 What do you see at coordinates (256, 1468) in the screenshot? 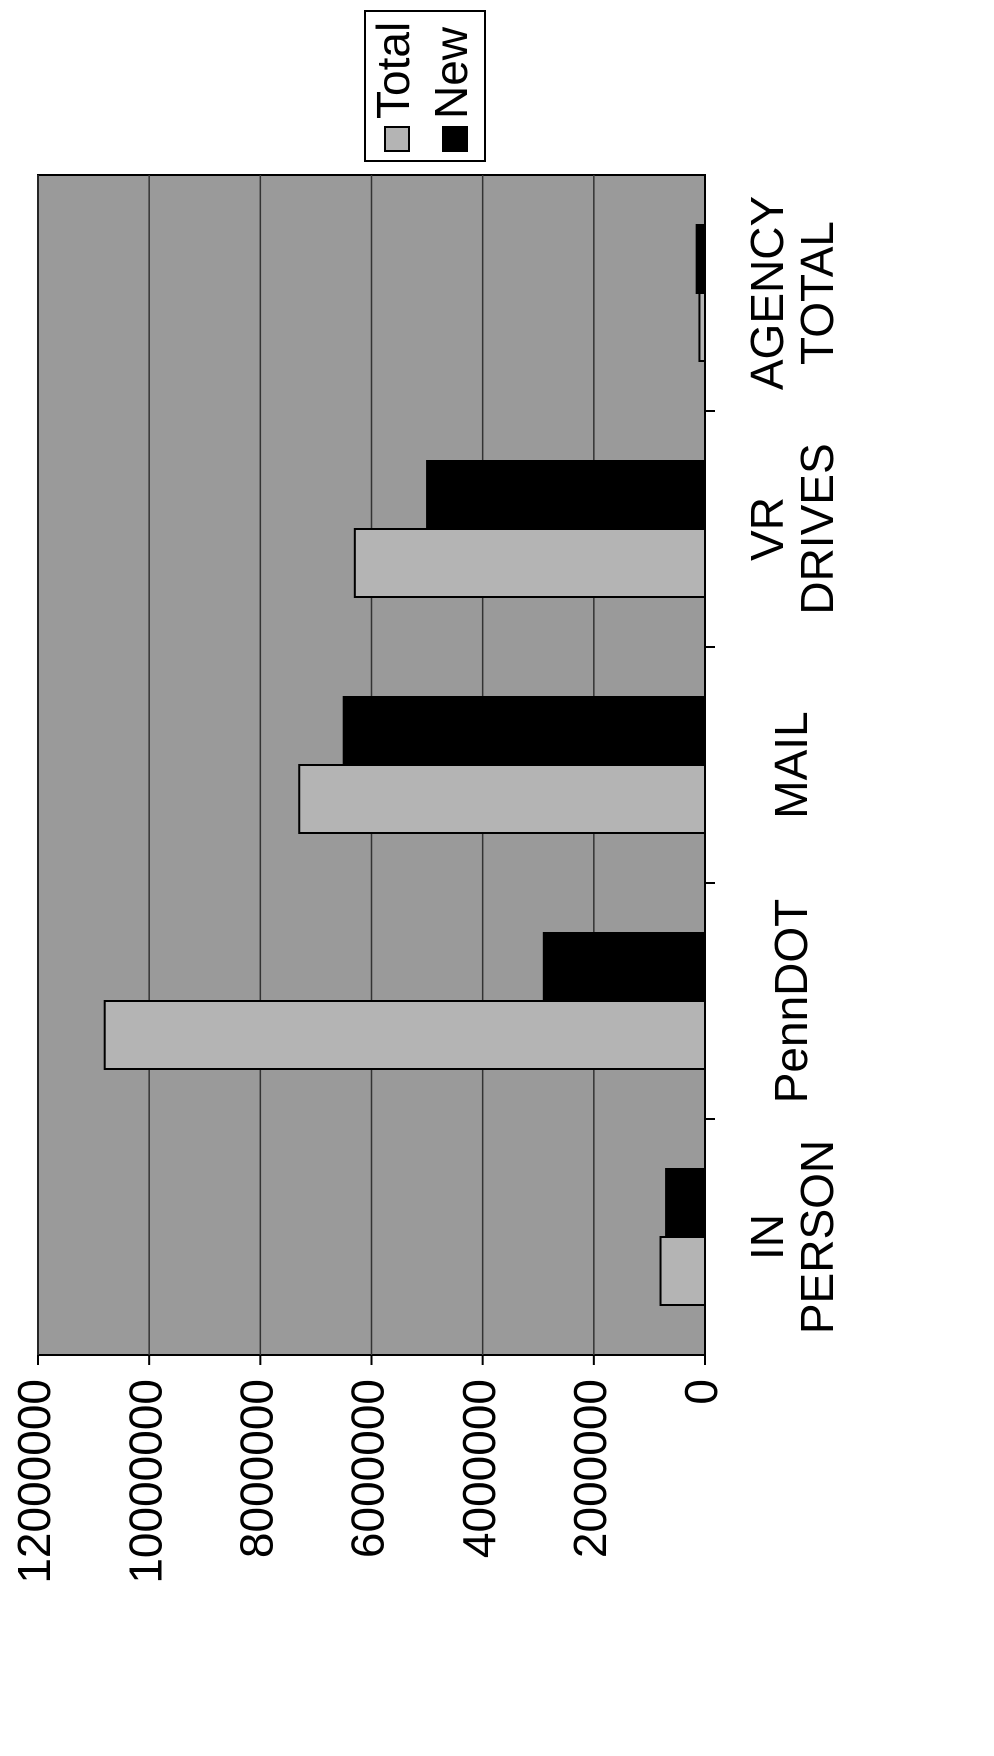
I see `y-tick-label: 8000000` at bounding box center [256, 1468].